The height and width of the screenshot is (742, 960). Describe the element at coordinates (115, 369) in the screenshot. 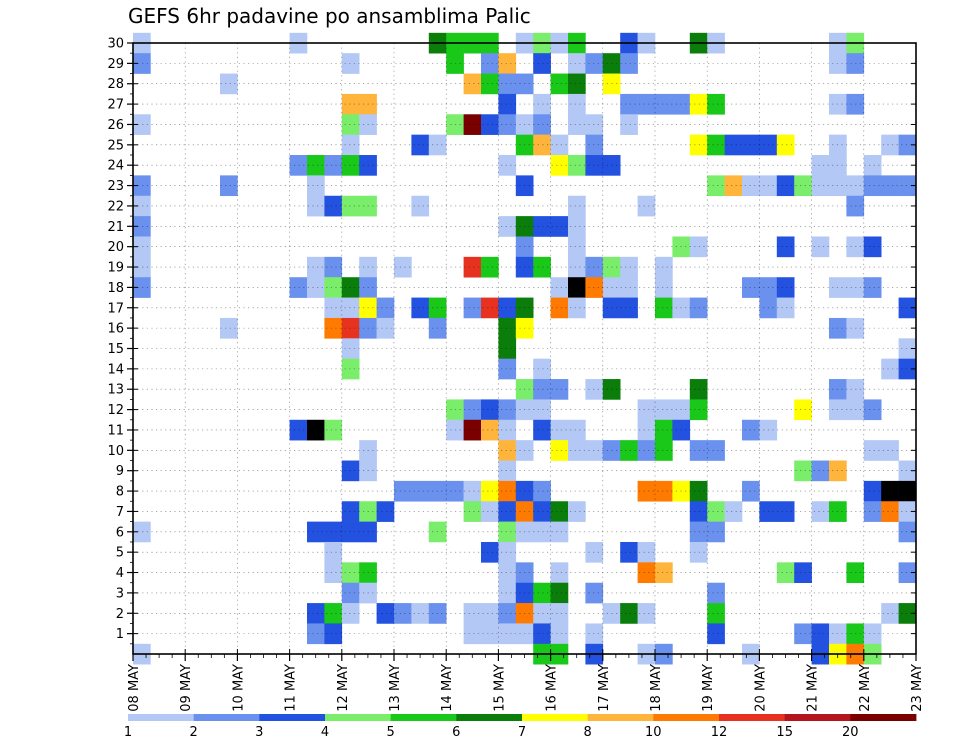

I see `y-tick-label: 14` at that location.